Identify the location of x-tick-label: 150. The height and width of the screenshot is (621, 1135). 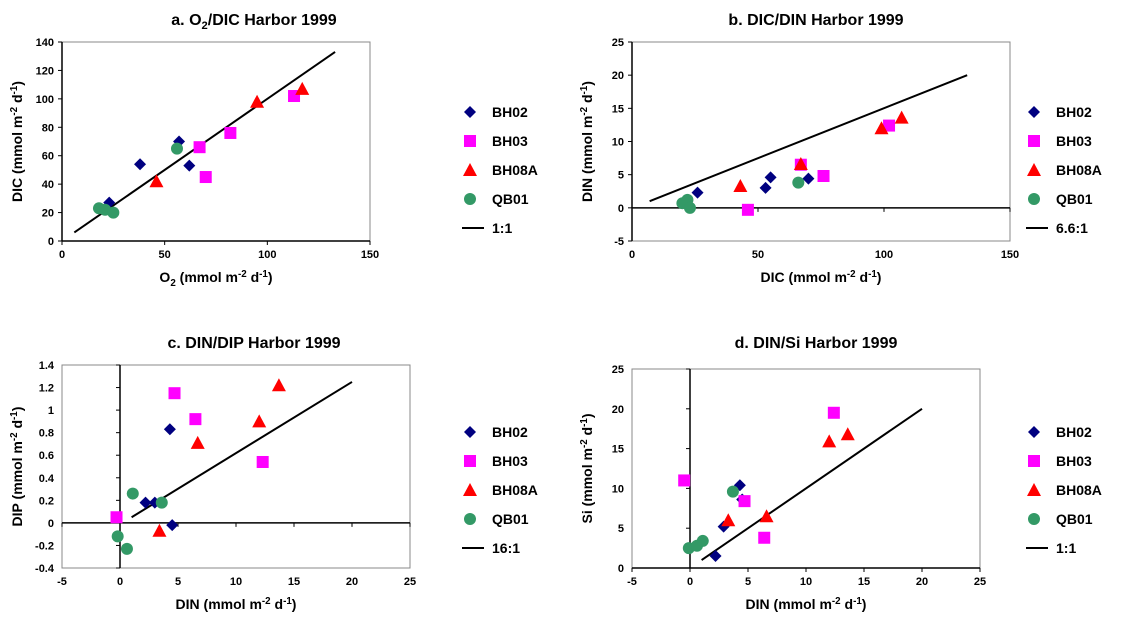
(370, 255).